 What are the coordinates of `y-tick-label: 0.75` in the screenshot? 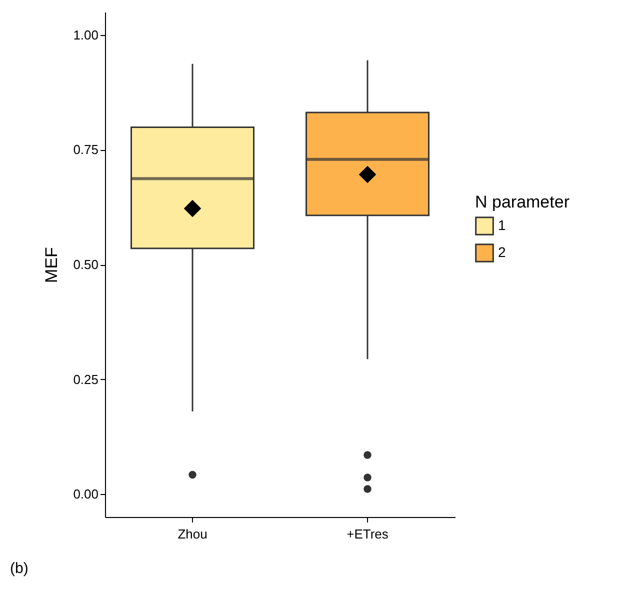 It's located at (85, 150).